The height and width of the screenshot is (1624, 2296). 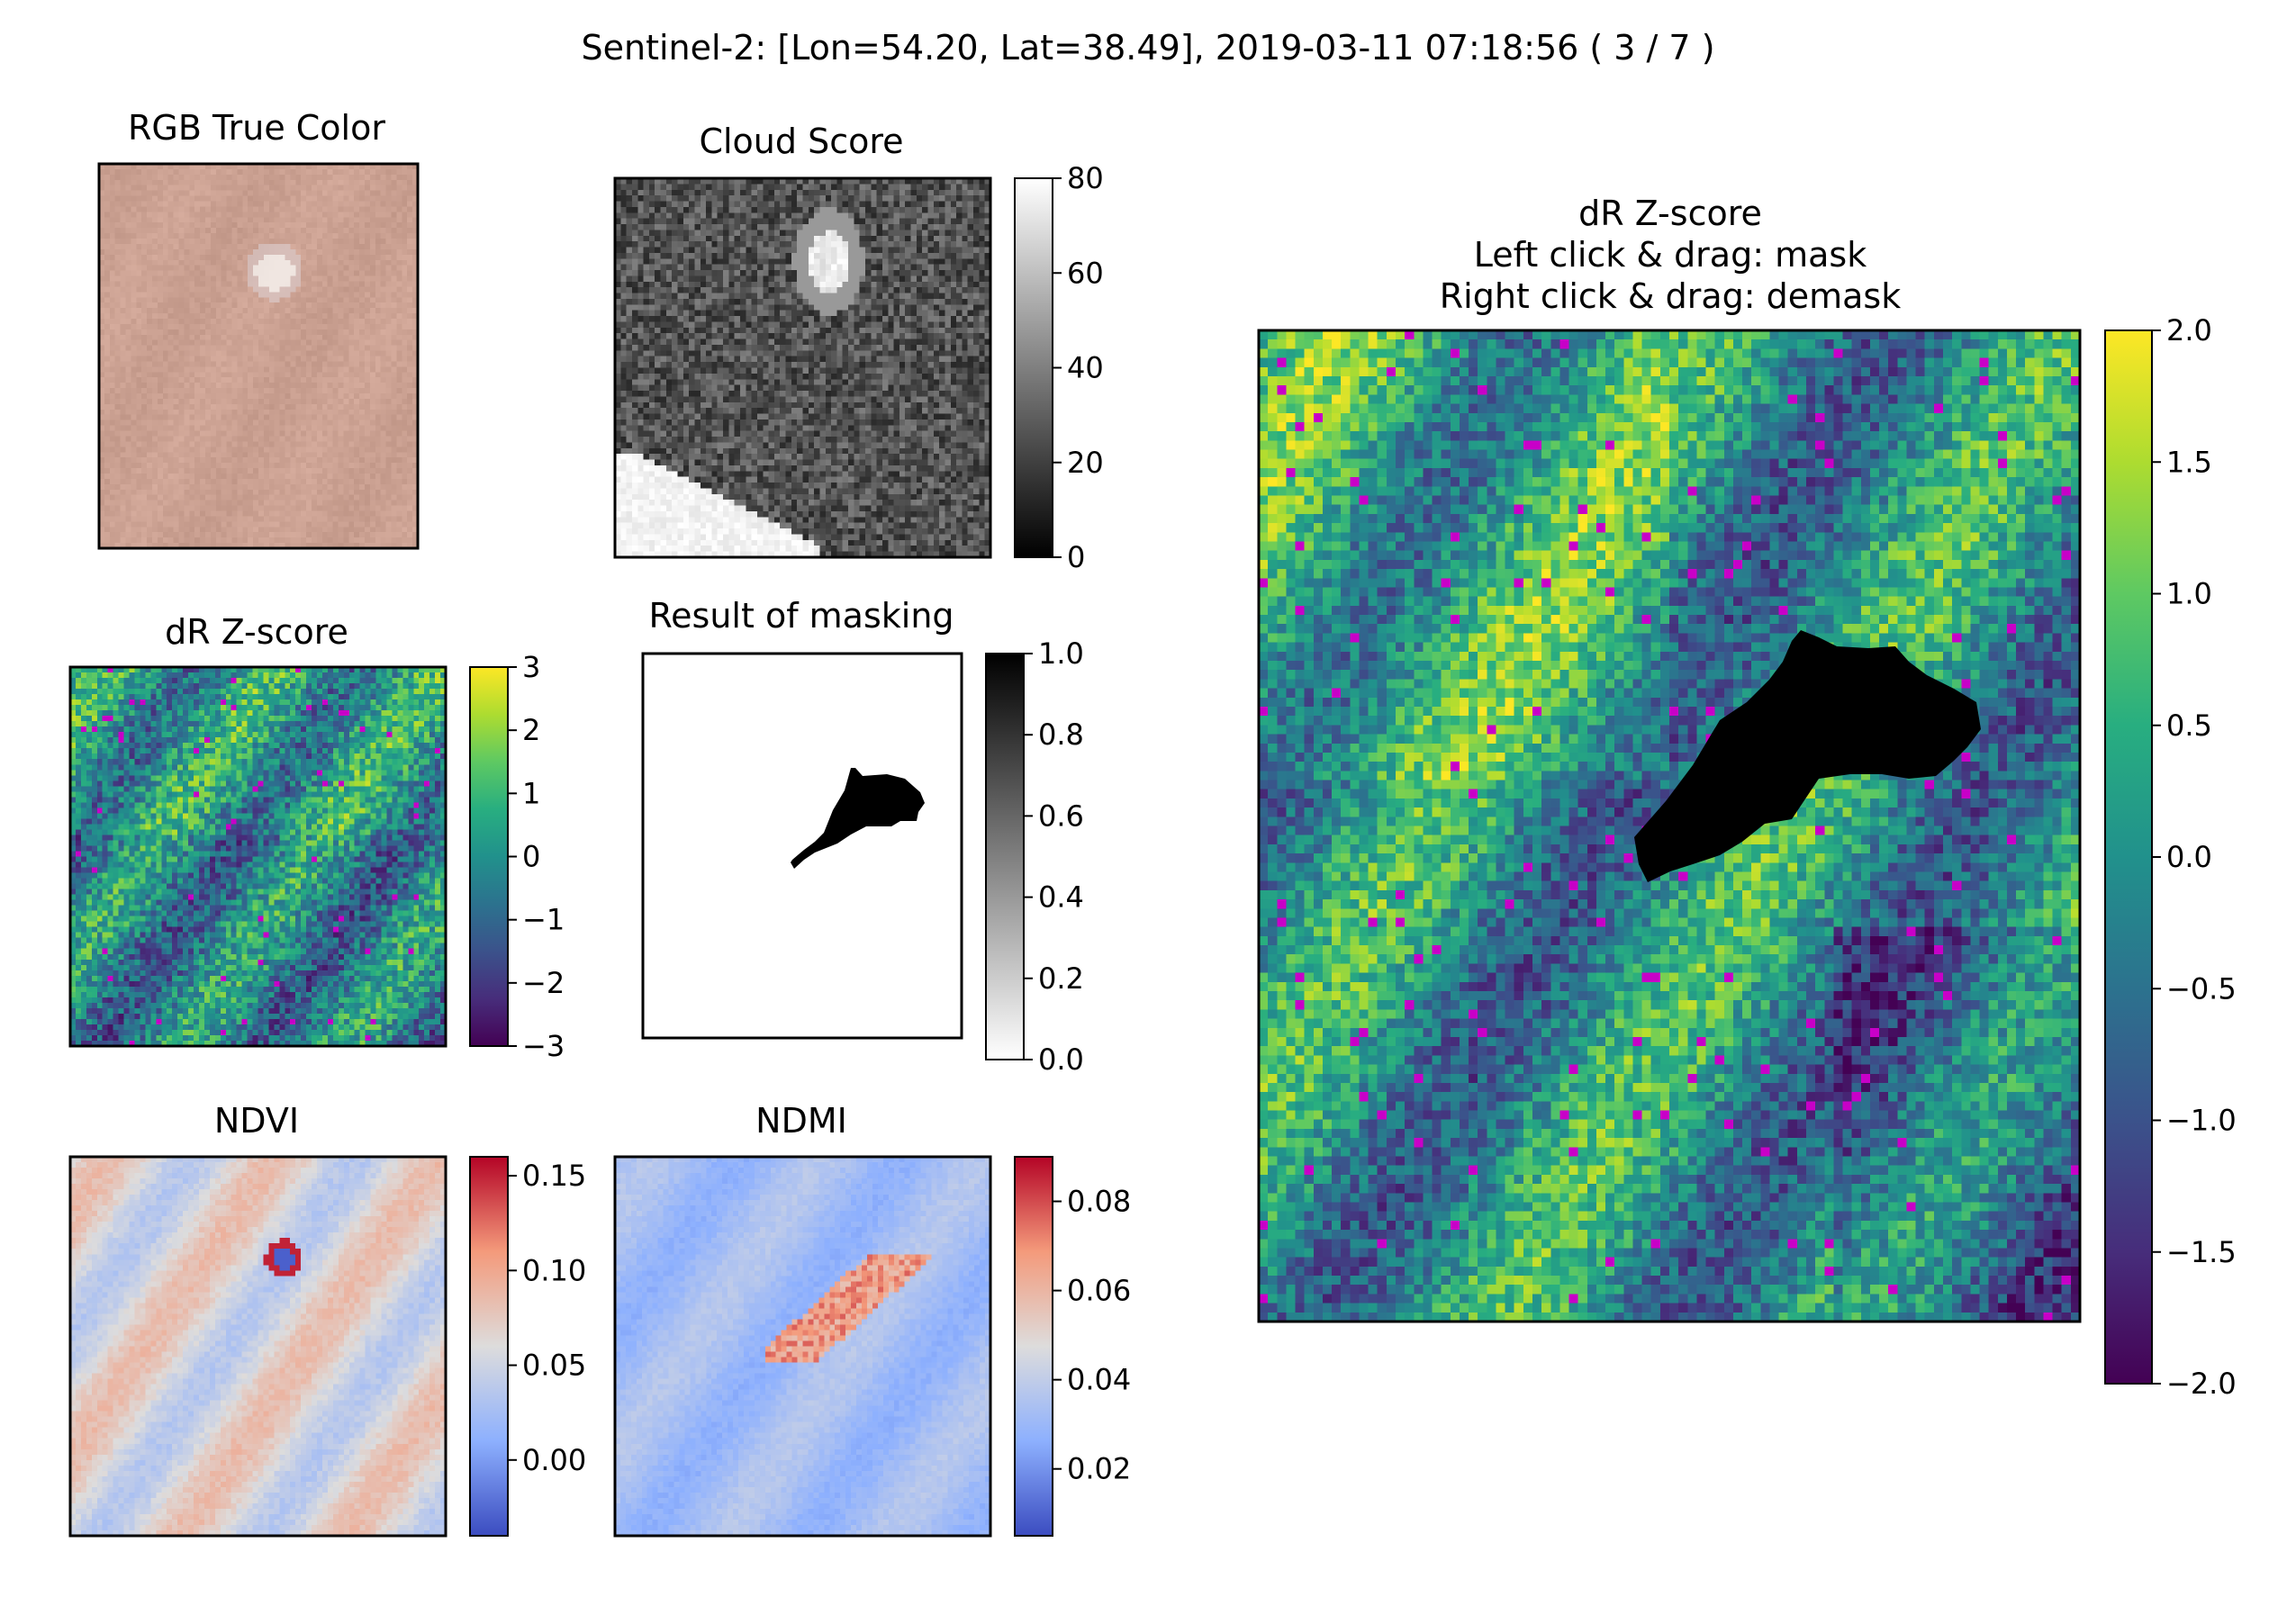 I want to click on cloud-image, so click(x=803, y=368).